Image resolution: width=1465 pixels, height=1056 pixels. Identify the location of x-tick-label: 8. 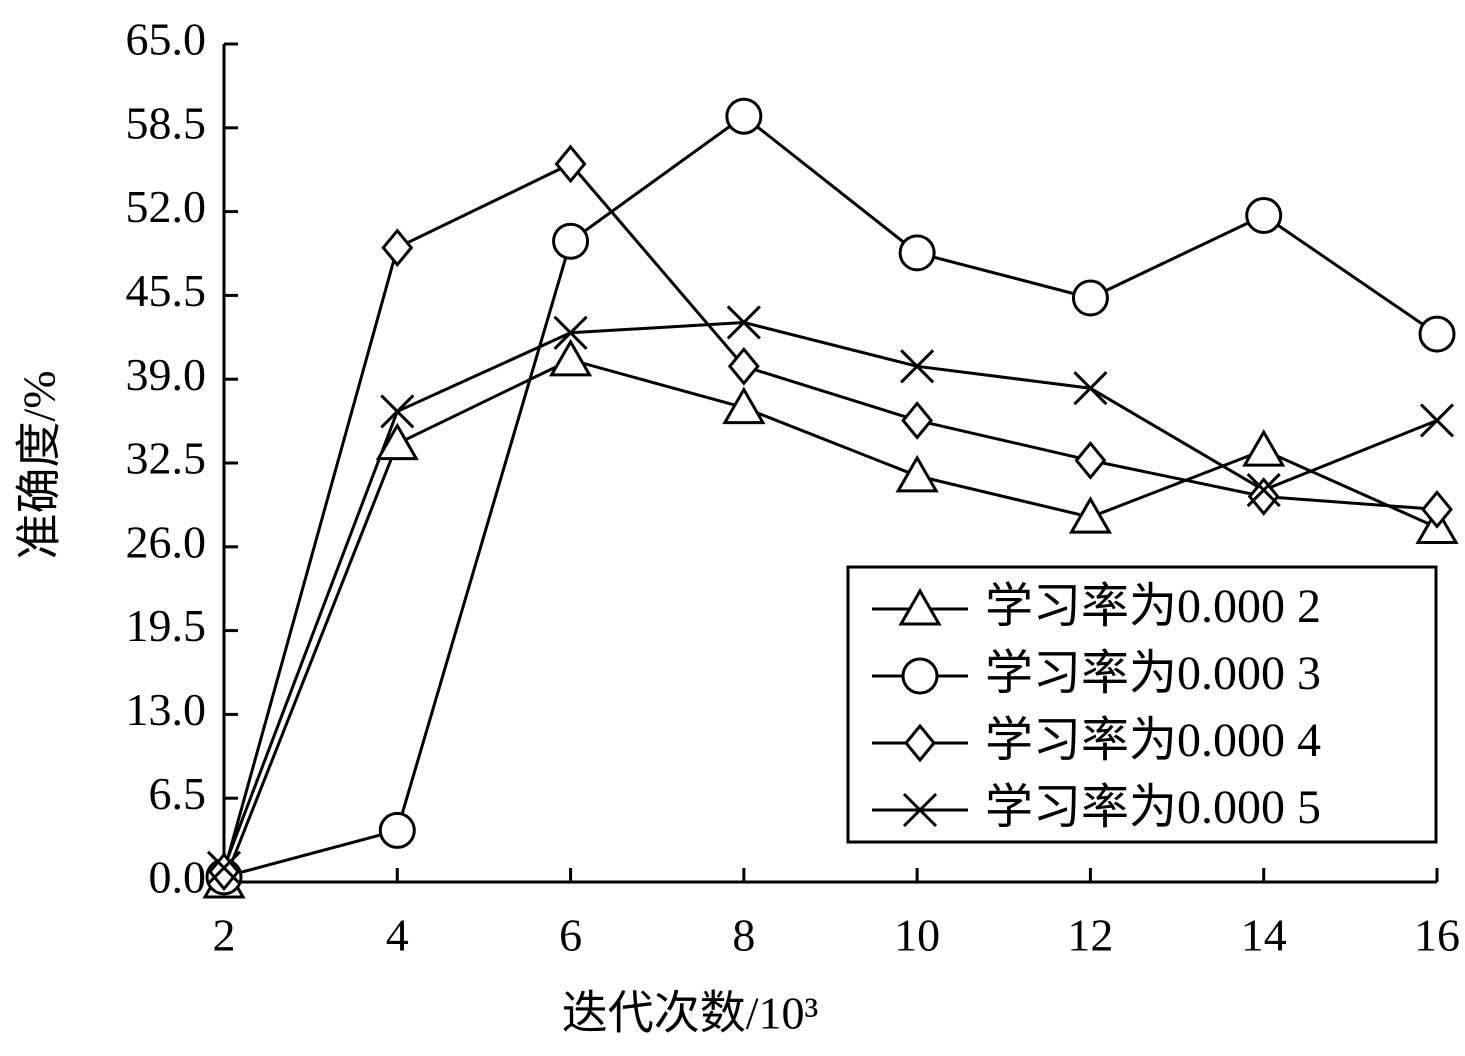
(743, 935).